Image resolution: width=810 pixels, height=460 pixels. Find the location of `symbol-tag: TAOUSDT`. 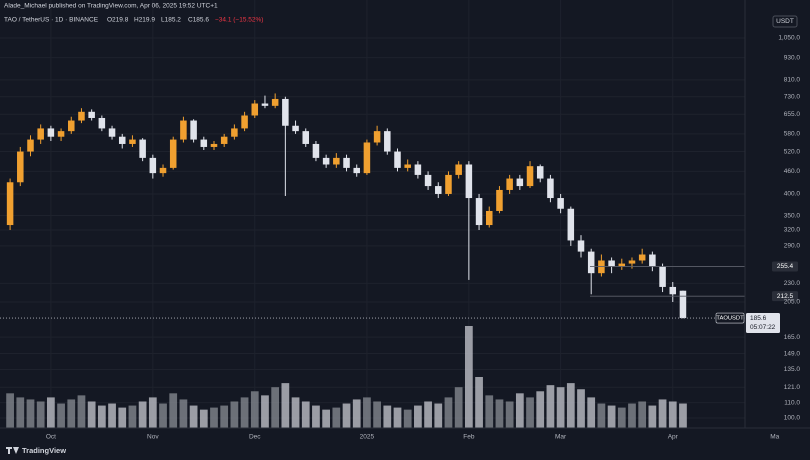

symbol-tag: TAOUSDT is located at coordinates (730, 319).